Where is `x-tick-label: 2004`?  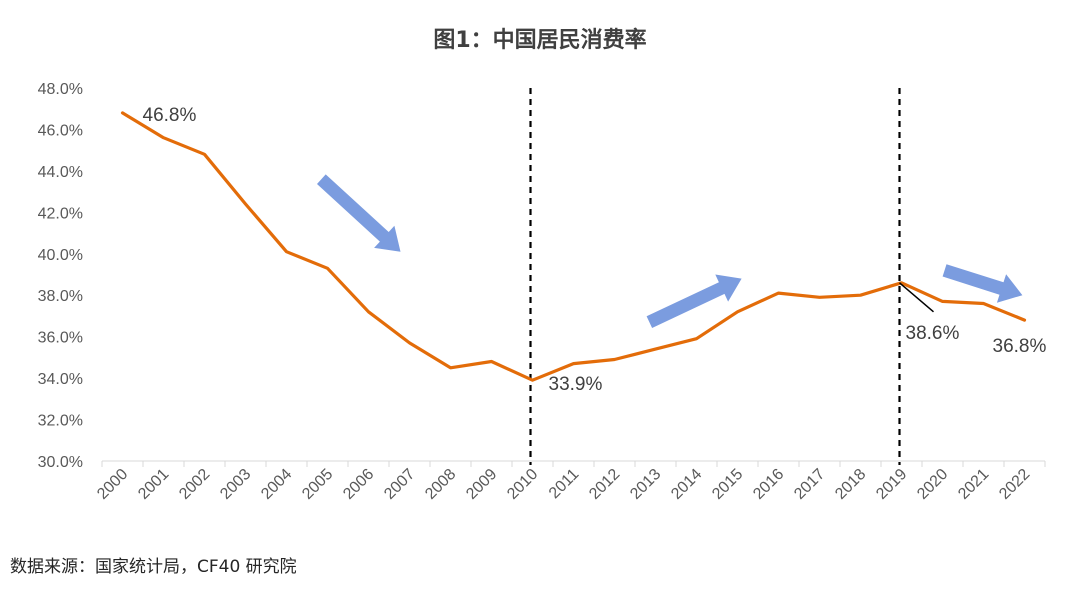 x-tick-label: 2004 is located at coordinates (276, 484).